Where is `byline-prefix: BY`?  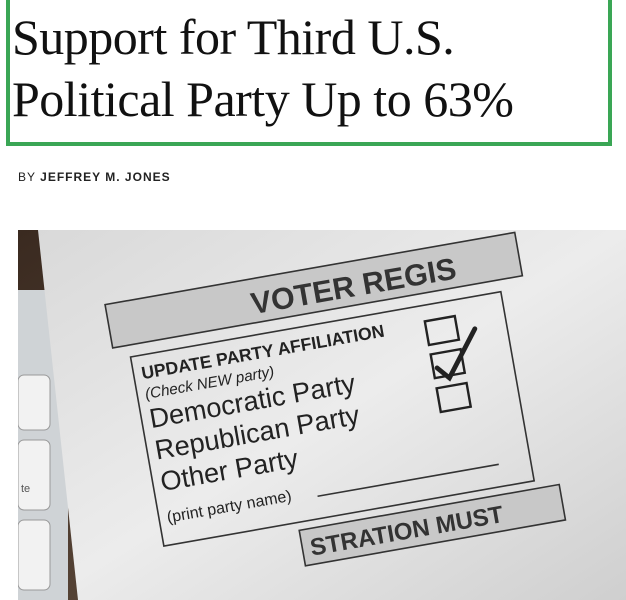 byline-prefix: BY is located at coordinates (27, 177).